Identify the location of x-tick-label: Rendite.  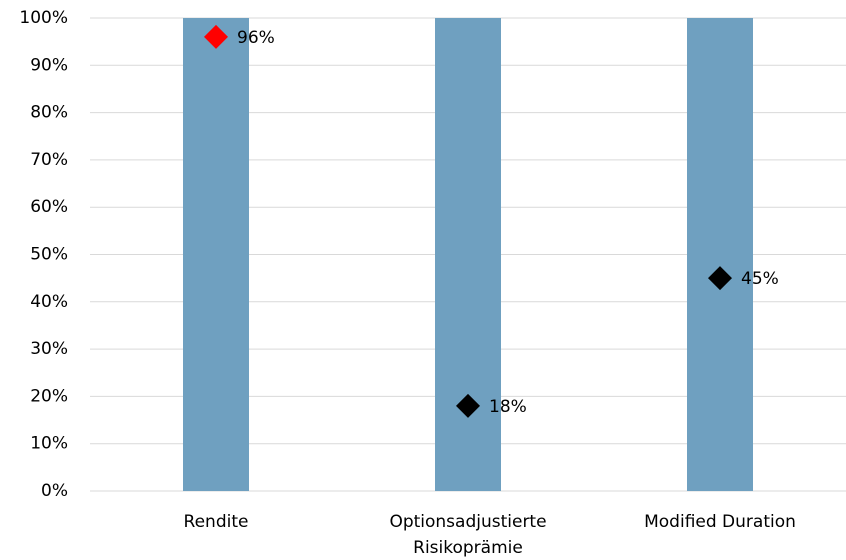
(216, 522).